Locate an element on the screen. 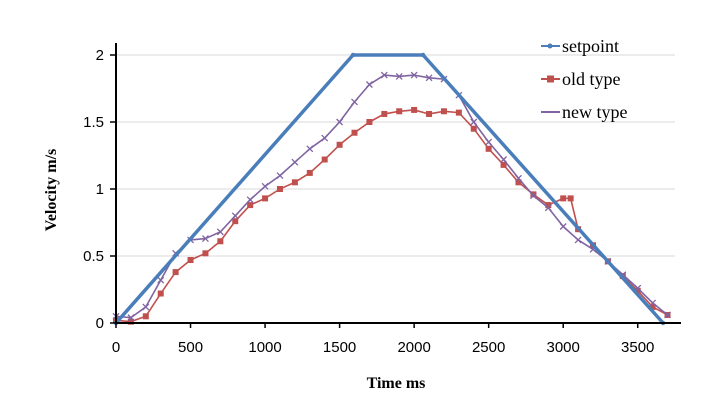  x-axis-title: Time ms is located at coordinates (396, 383).